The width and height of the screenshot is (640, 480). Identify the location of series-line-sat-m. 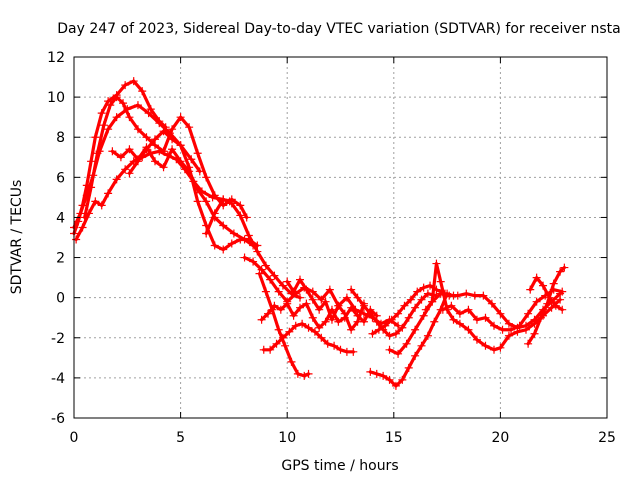
(394, 313).